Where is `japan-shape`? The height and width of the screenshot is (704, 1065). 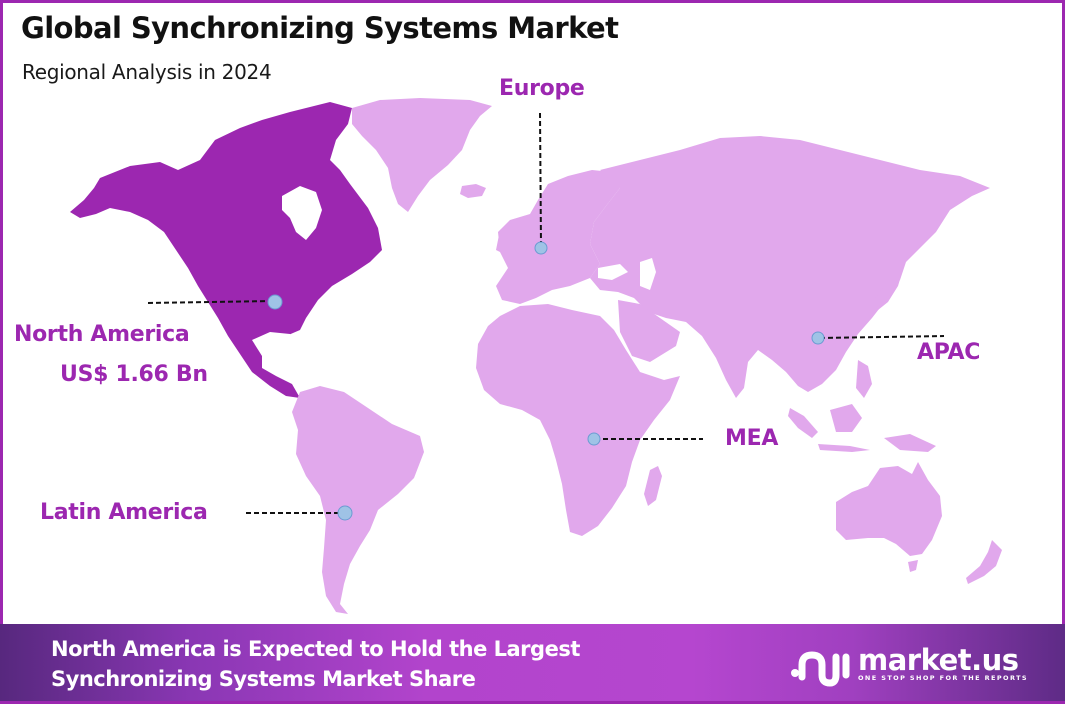 japan-shape is located at coordinates (889, 283).